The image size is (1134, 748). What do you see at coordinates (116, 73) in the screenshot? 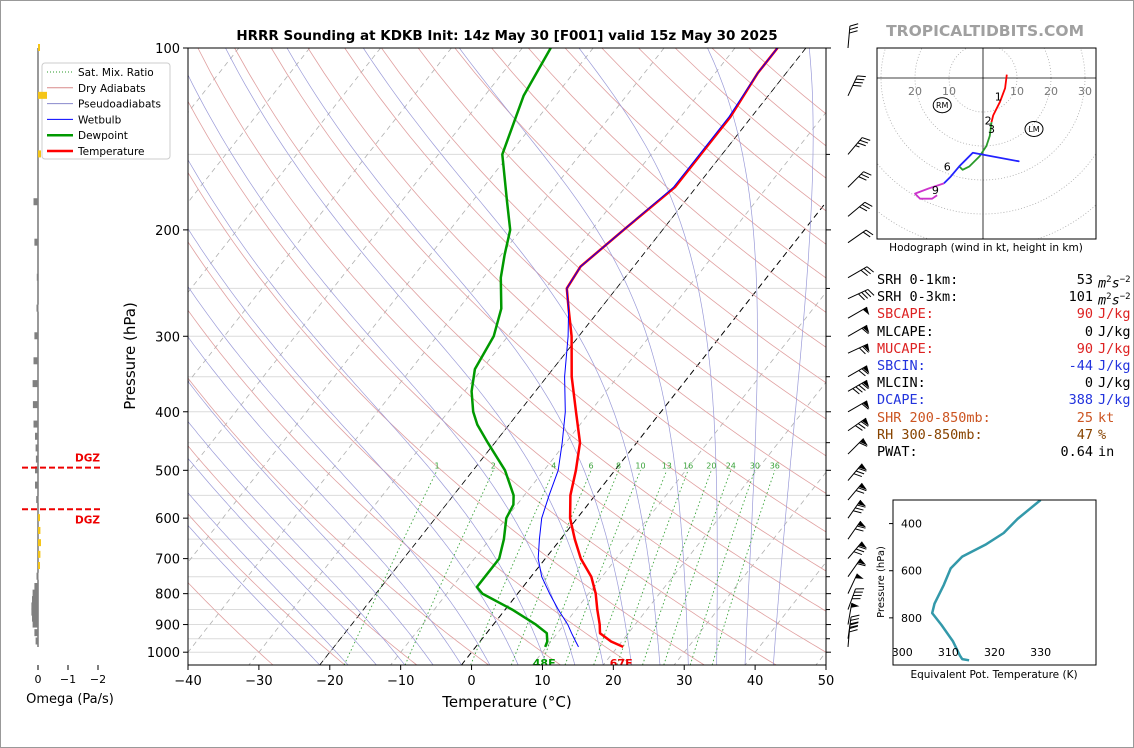
I see `legend-label: Sat. Mix. Ratio` at bounding box center [116, 73].